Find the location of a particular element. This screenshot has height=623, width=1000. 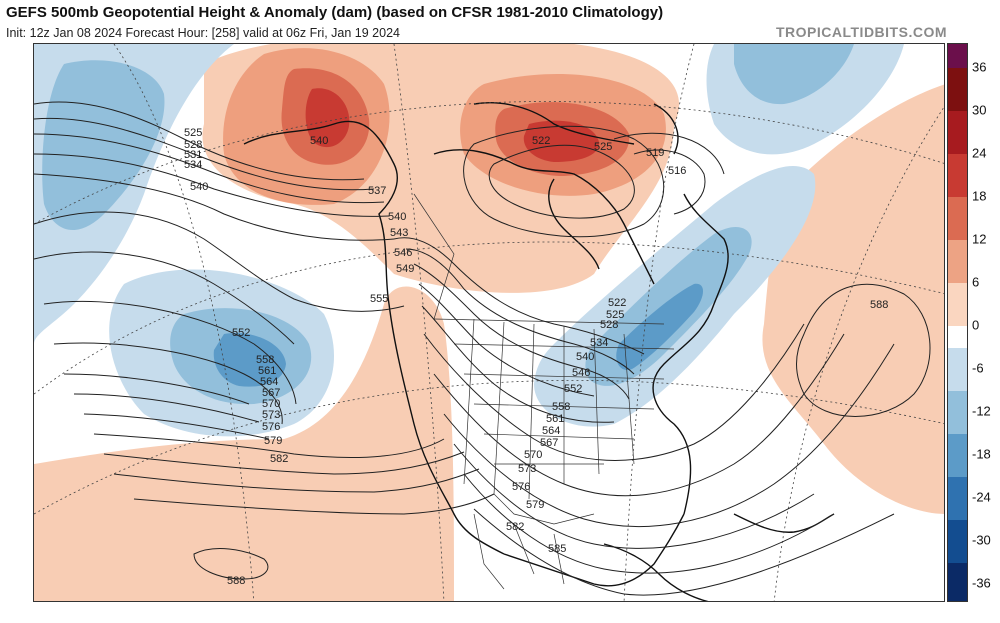

colorbar-label: -18 is located at coordinates (981, 454).